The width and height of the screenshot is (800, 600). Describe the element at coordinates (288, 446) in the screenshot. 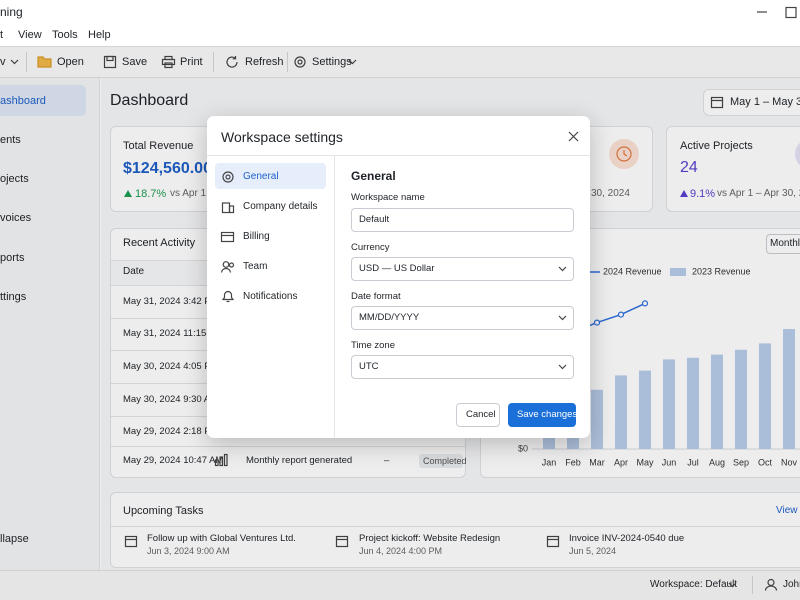

I see `row-divider` at that location.